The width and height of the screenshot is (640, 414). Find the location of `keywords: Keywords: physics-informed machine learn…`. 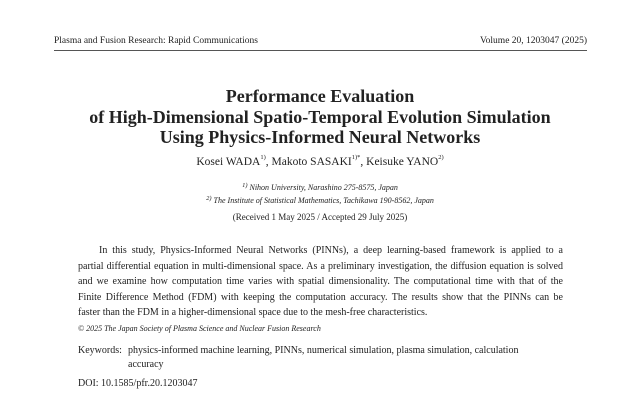

keywords: Keywords: physics-informed machine learn… is located at coordinates (328, 358).